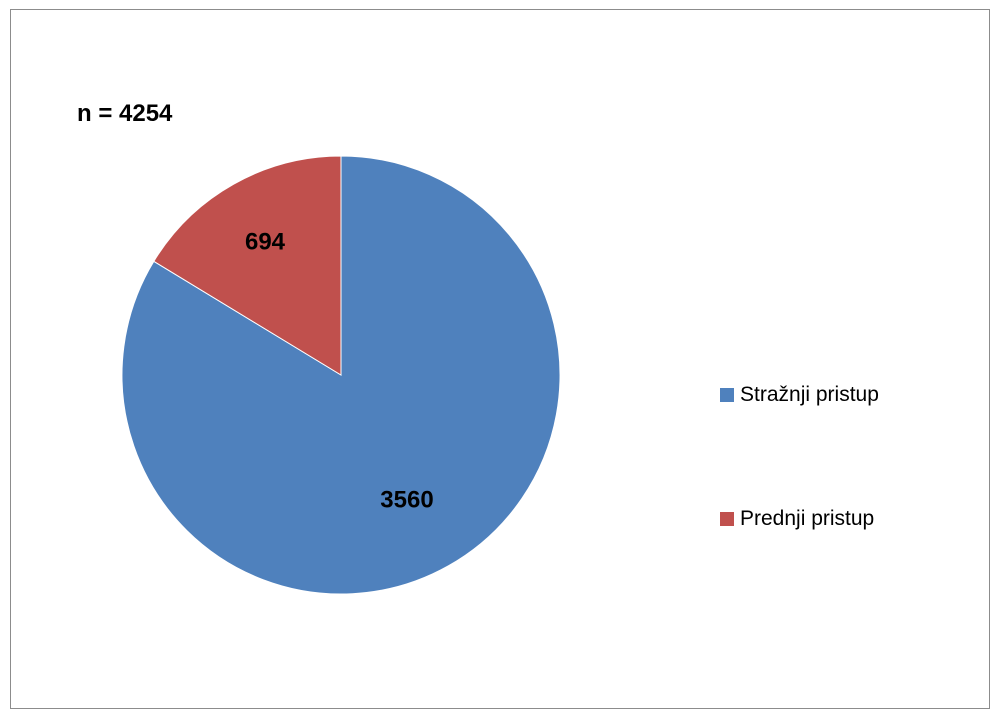  Describe the element at coordinates (809, 394) in the screenshot. I see `legend-label-straznji: Stražnji pristup` at that location.